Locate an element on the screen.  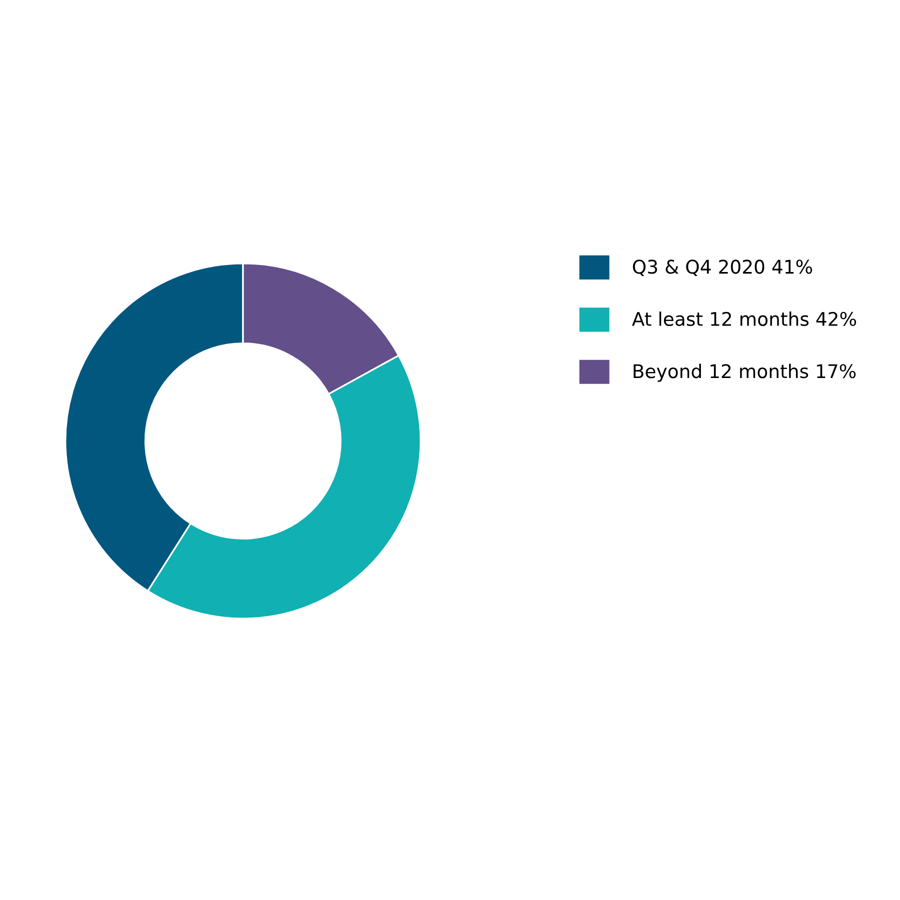
legend-label: Beyond 12 months 17% is located at coordinates (745, 373).